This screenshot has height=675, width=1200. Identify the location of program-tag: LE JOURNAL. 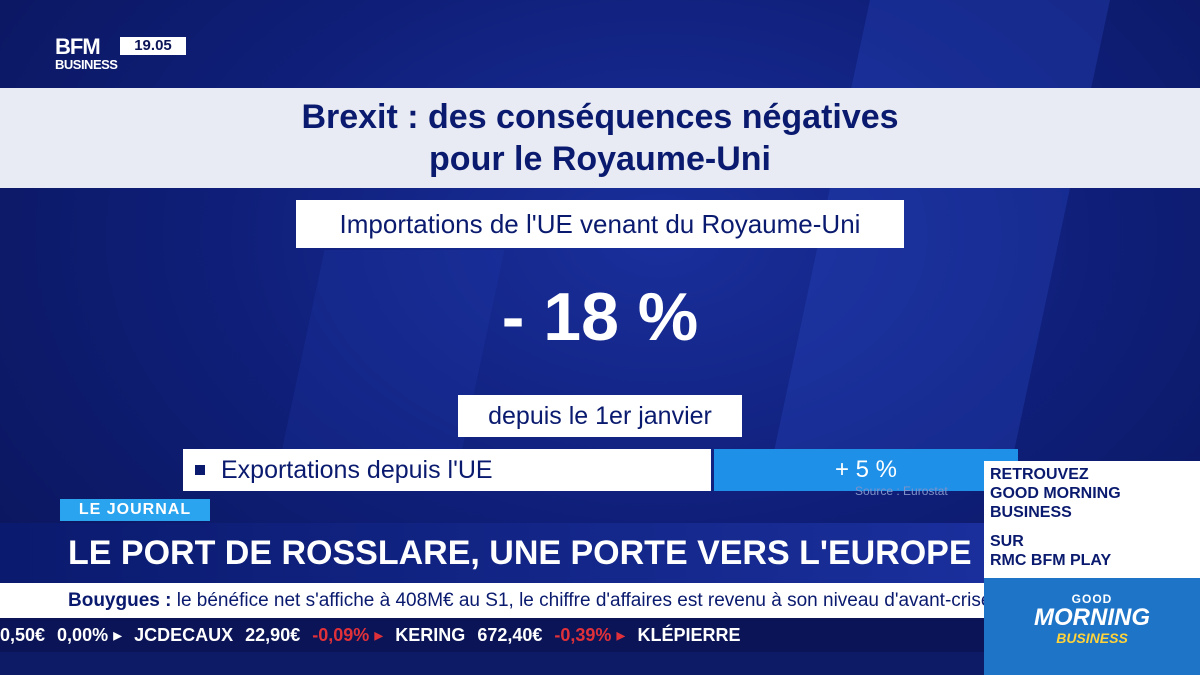
(135, 510).